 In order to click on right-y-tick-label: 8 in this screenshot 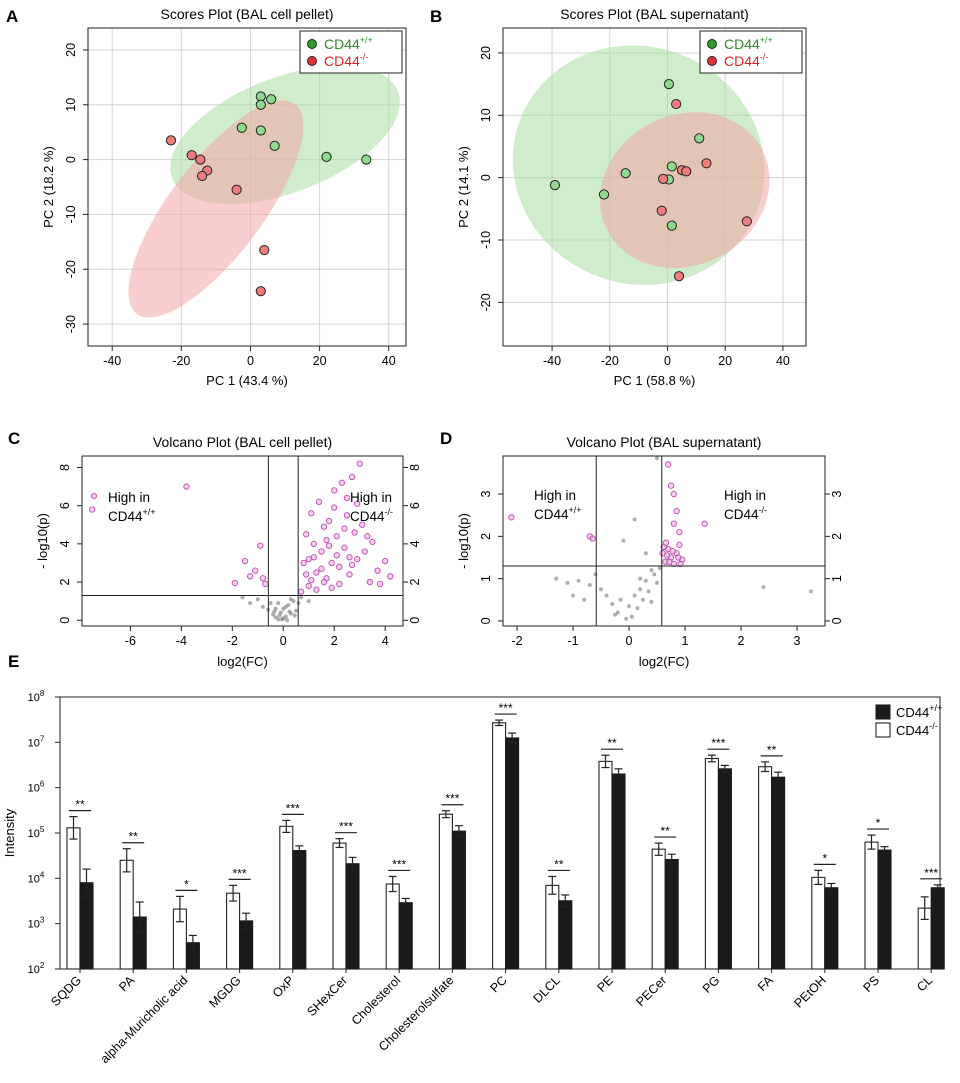, I will do `click(415, 467)`.